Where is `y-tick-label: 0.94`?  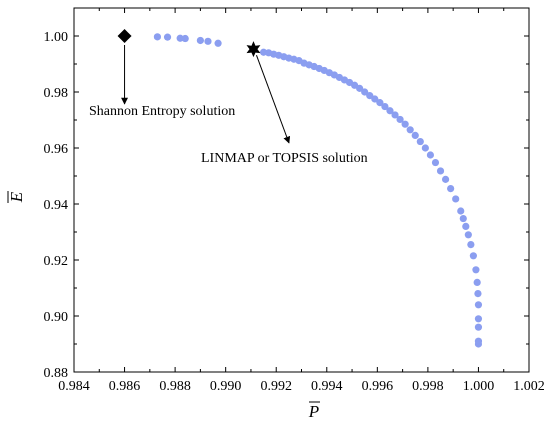
y-tick-label: 0.94 is located at coordinates (56, 205).